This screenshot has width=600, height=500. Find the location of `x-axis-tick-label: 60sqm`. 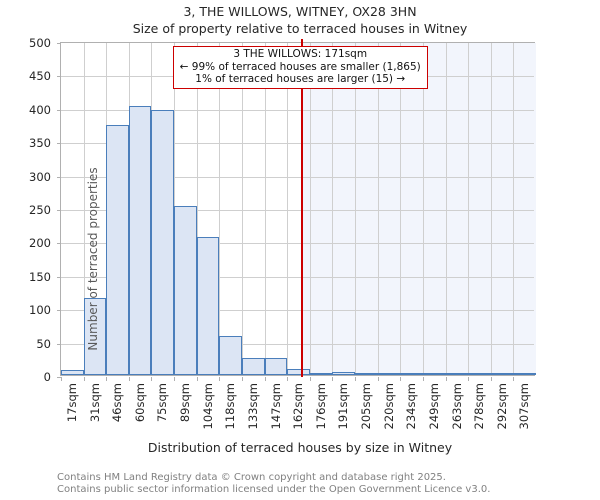

x-axis-tick-label: 60sqm is located at coordinates (139, 403).